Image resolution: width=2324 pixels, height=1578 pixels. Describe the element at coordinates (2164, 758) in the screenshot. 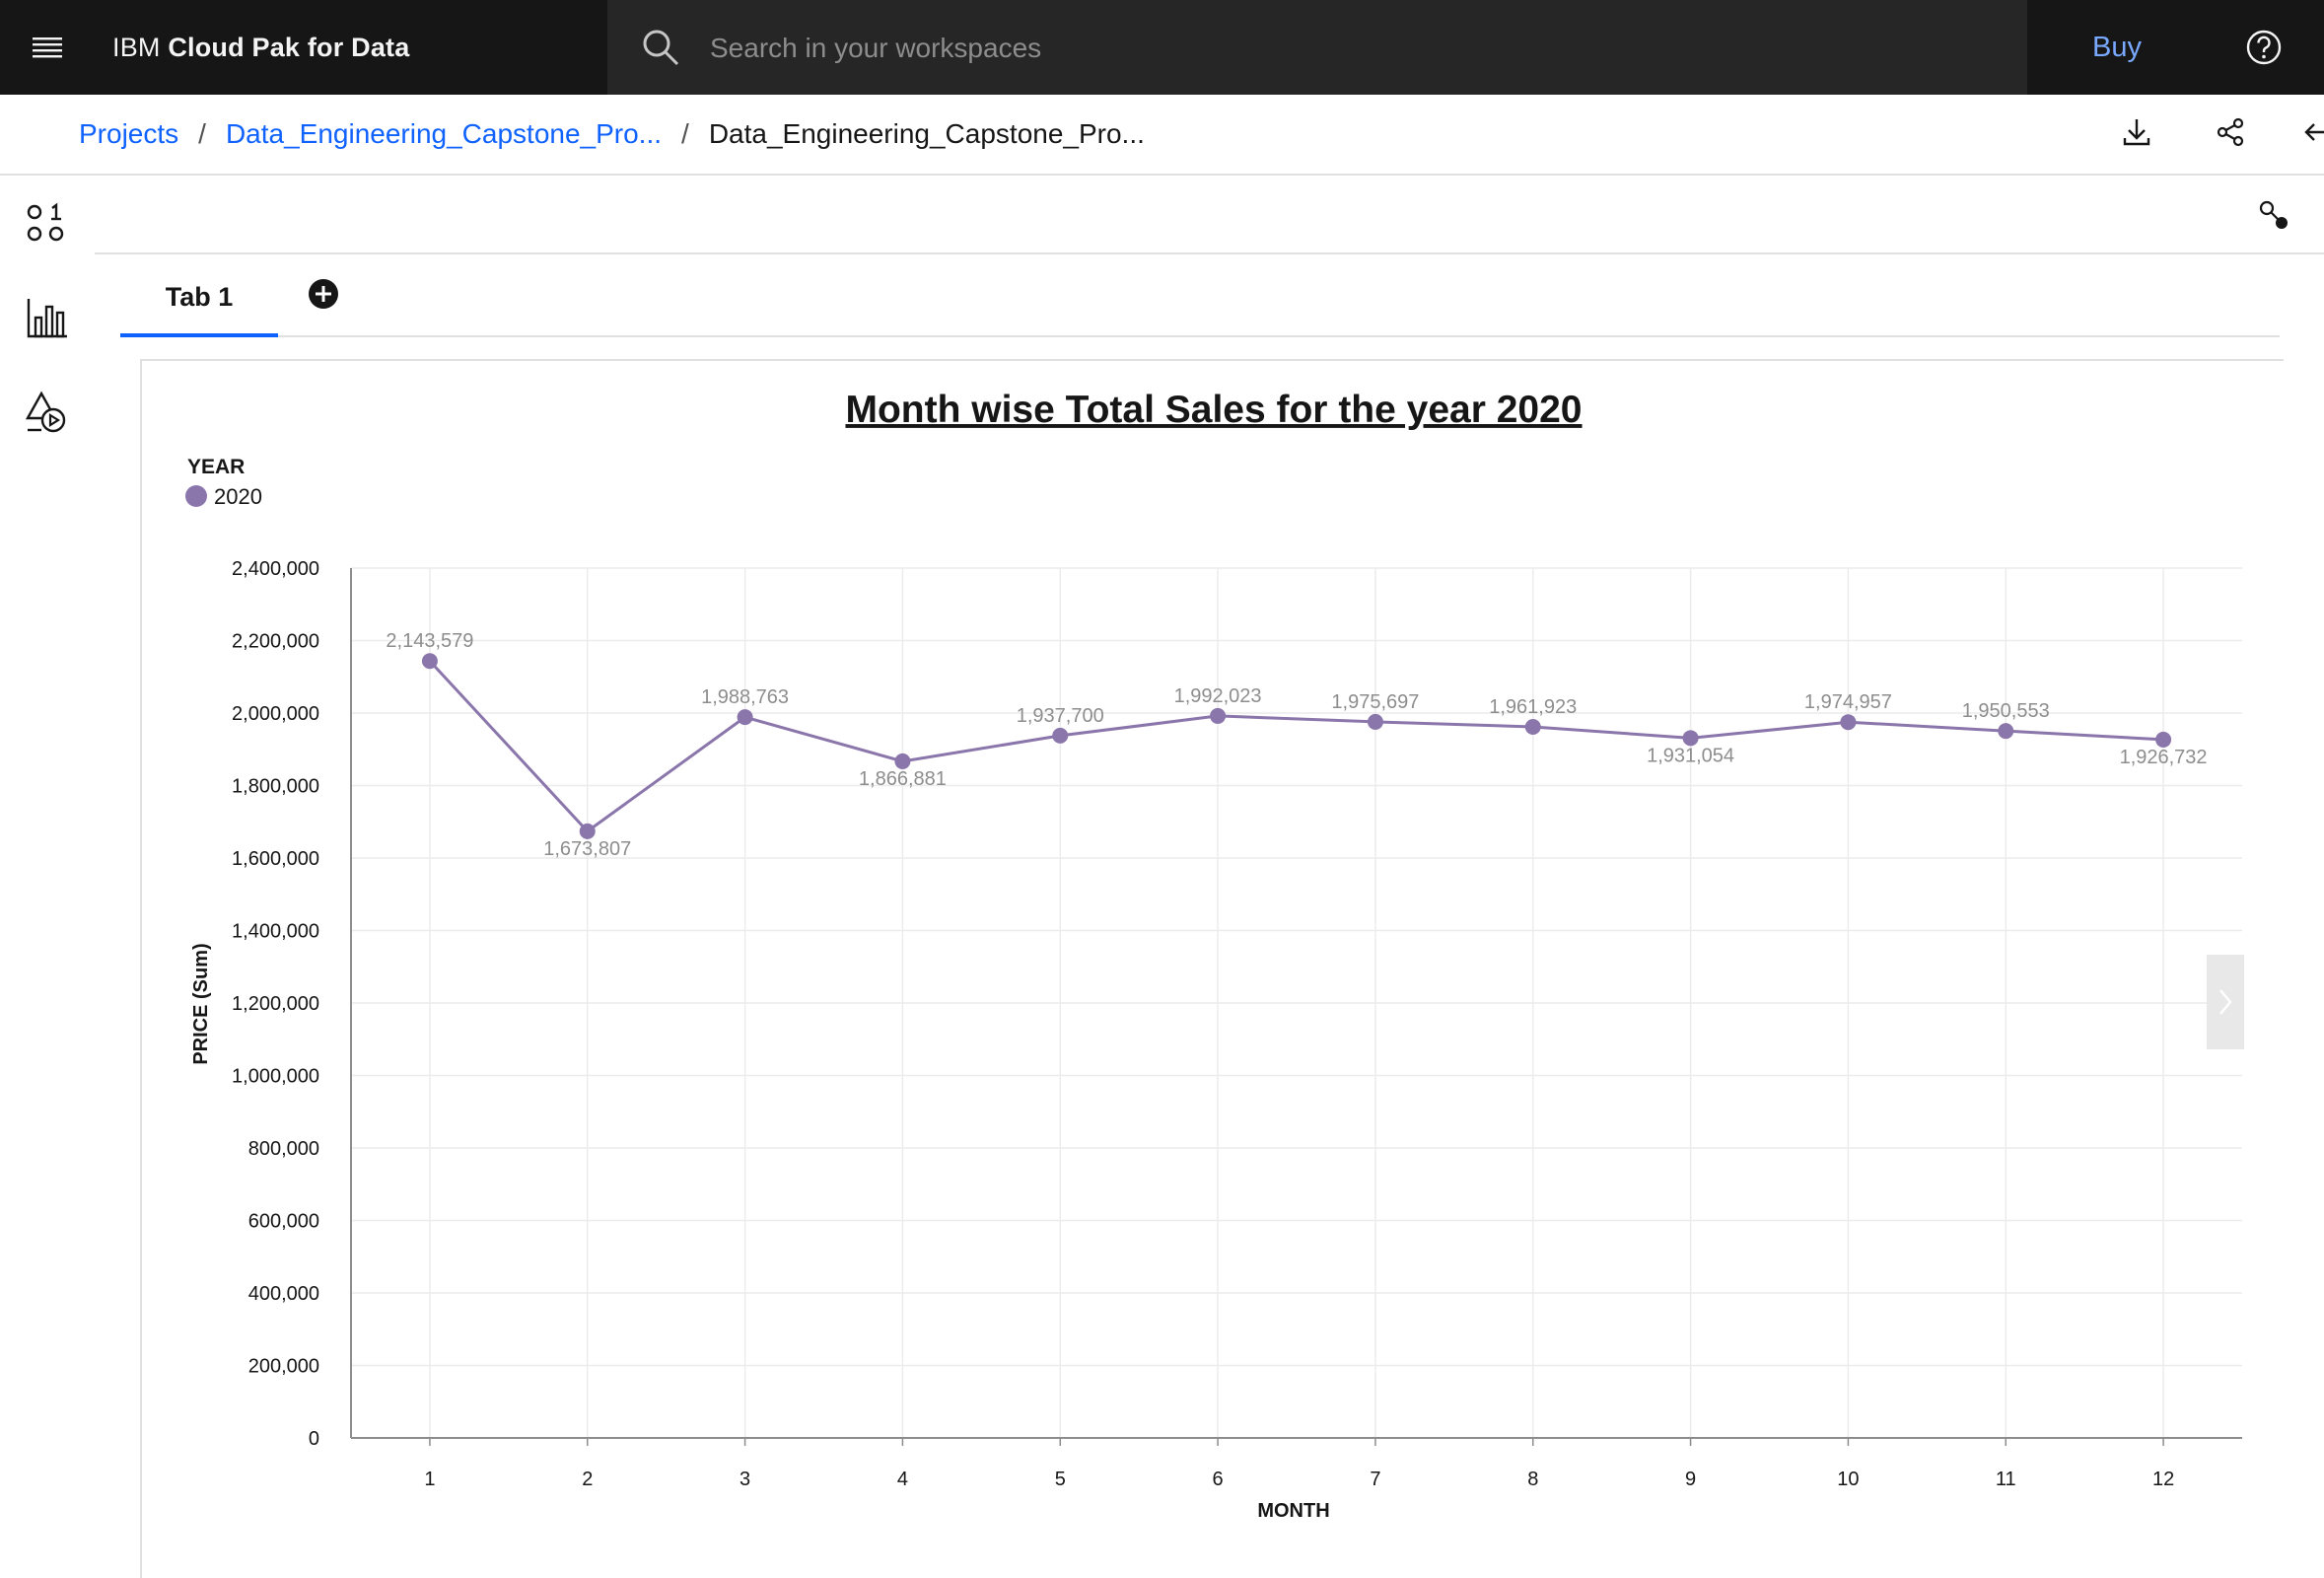

I see `data-label: 1,926,732` at that location.